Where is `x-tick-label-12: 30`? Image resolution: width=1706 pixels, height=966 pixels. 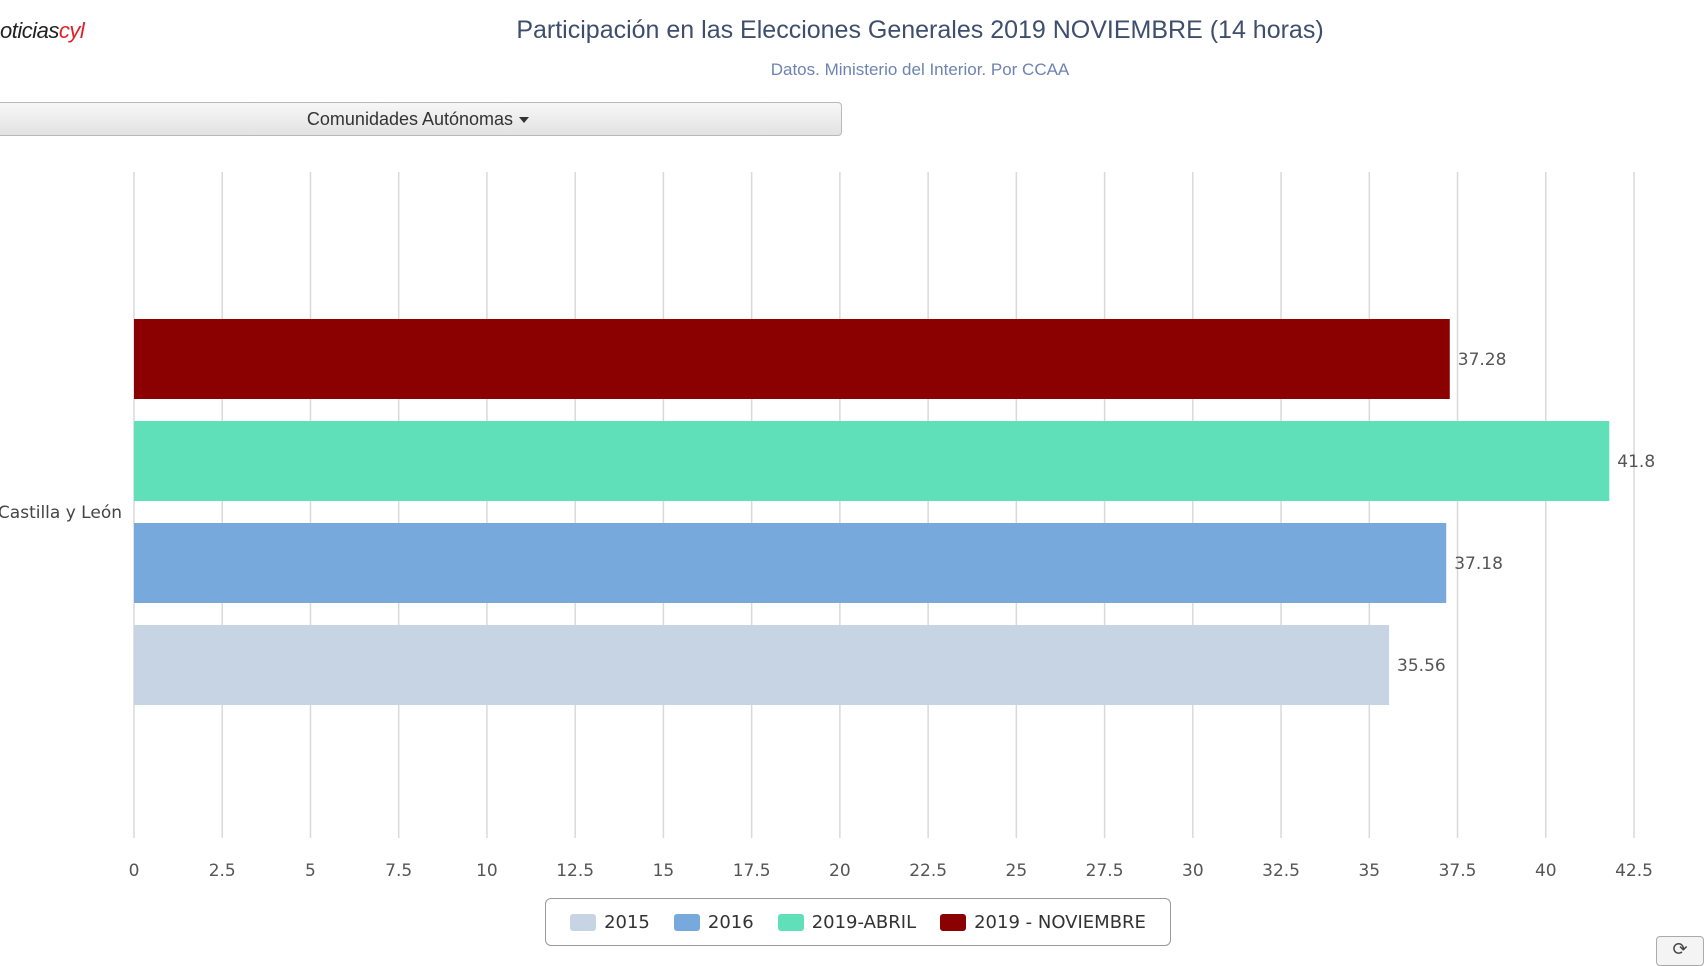
x-tick-label-12: 30 is located at coordinates (1193, 871).